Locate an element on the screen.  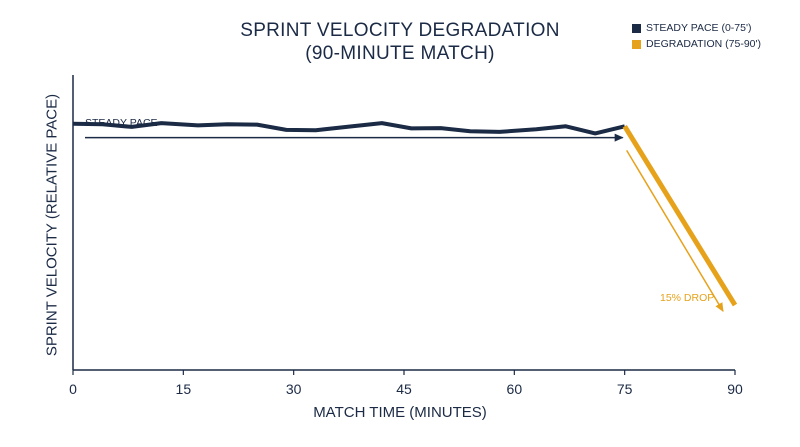
x-tick-label: 90 is located at coordinates (735, 389).